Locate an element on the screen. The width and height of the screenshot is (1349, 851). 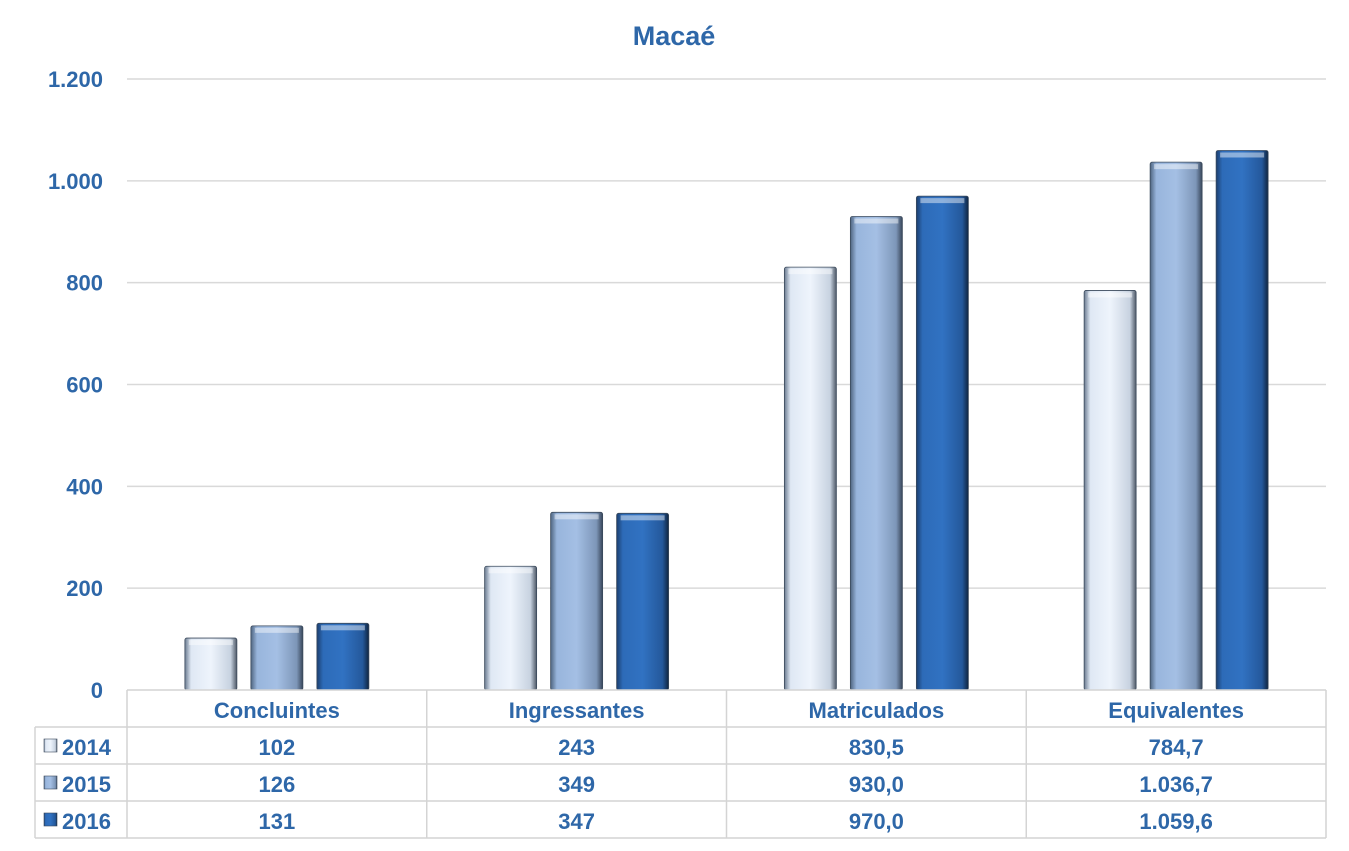
bar-2015-ingressantes is located at coordinates (577, 601).